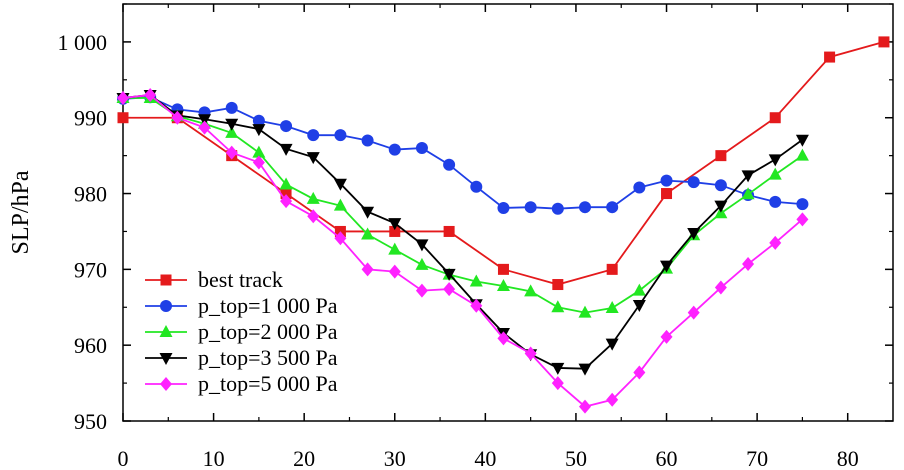  Describe the element at coordinates (123, 458) in the screenshot. I see `x-tick-label: 0` at that location.